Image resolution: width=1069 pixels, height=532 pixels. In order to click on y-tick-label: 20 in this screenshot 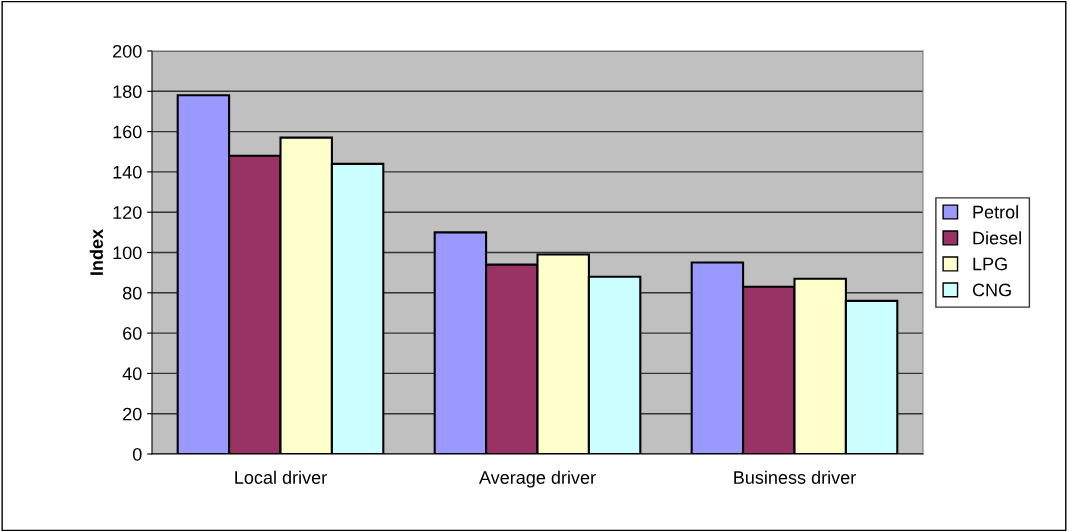, I will do `click(132, 414)`.